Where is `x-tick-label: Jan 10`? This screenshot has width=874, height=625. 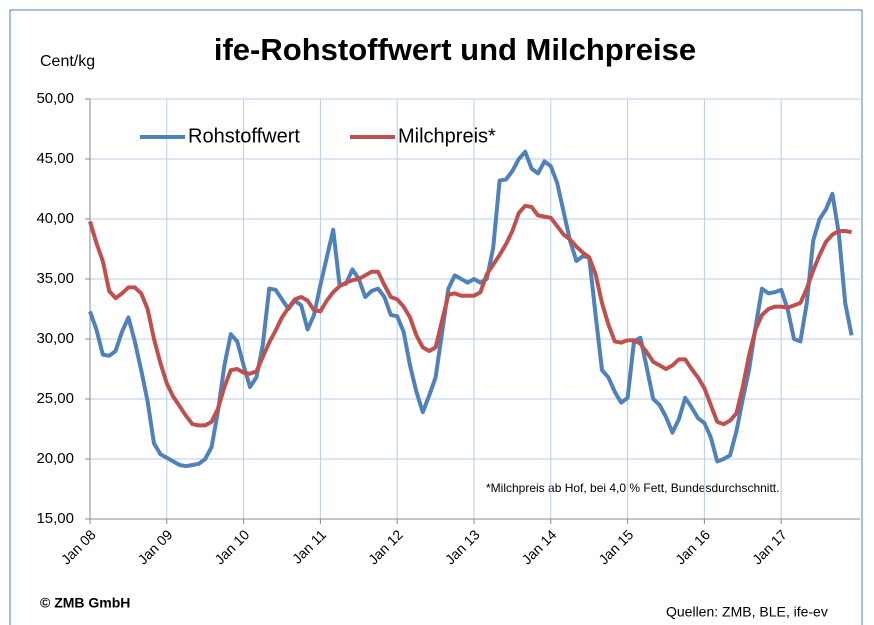 x-tick-label: Jan 10 is located at coordinates (231, 546).